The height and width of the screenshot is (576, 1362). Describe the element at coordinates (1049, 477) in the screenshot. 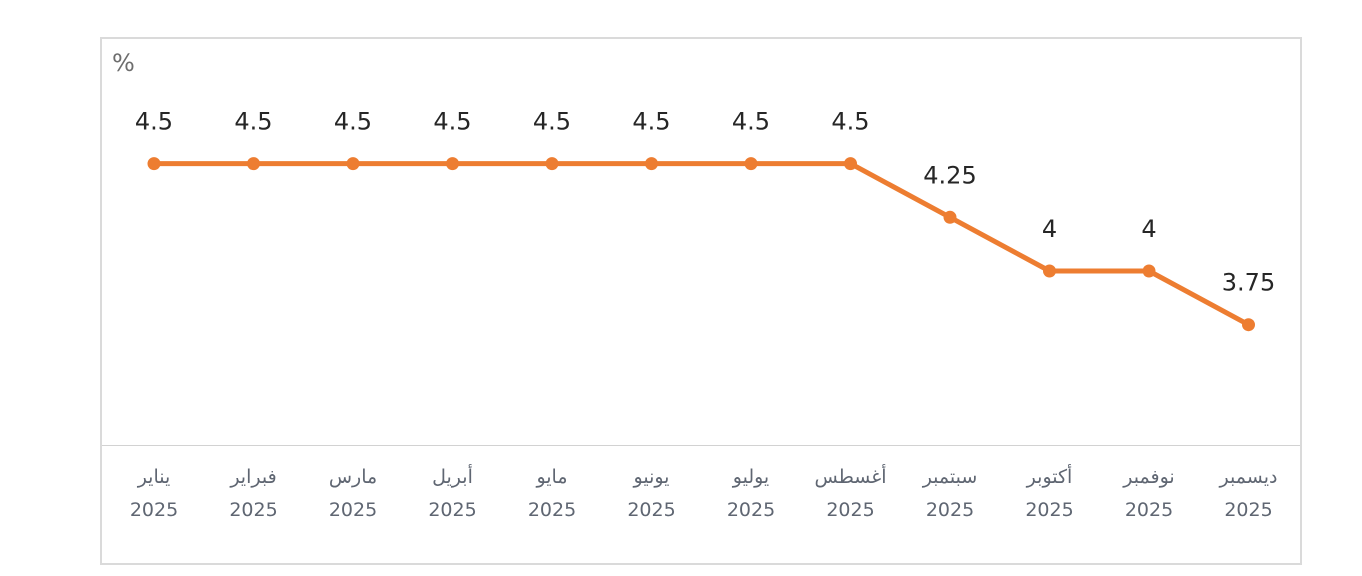

I see `x-axis-label-month: أكتوبر` at that location.